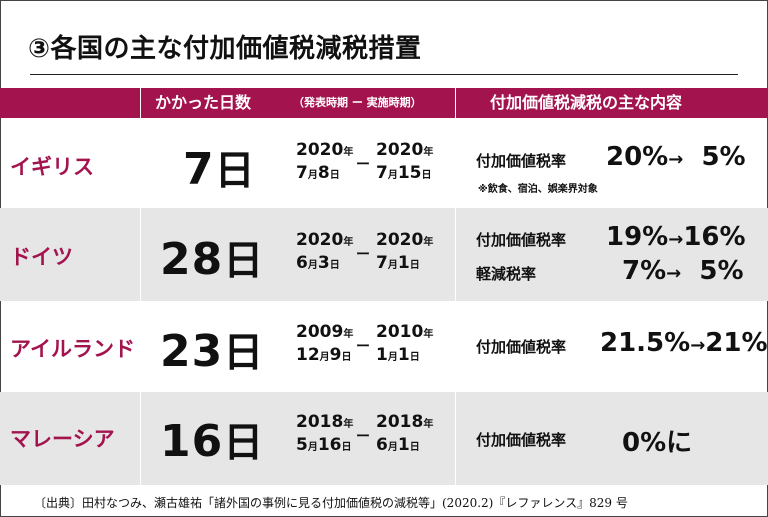 Image resolution: width=768 pixels, height=517 pixels. What do you see at coordinates (405, 433) in the screenshot?
I see `implement-date: 2018年 6月1日` at bounding box center [405, 433].